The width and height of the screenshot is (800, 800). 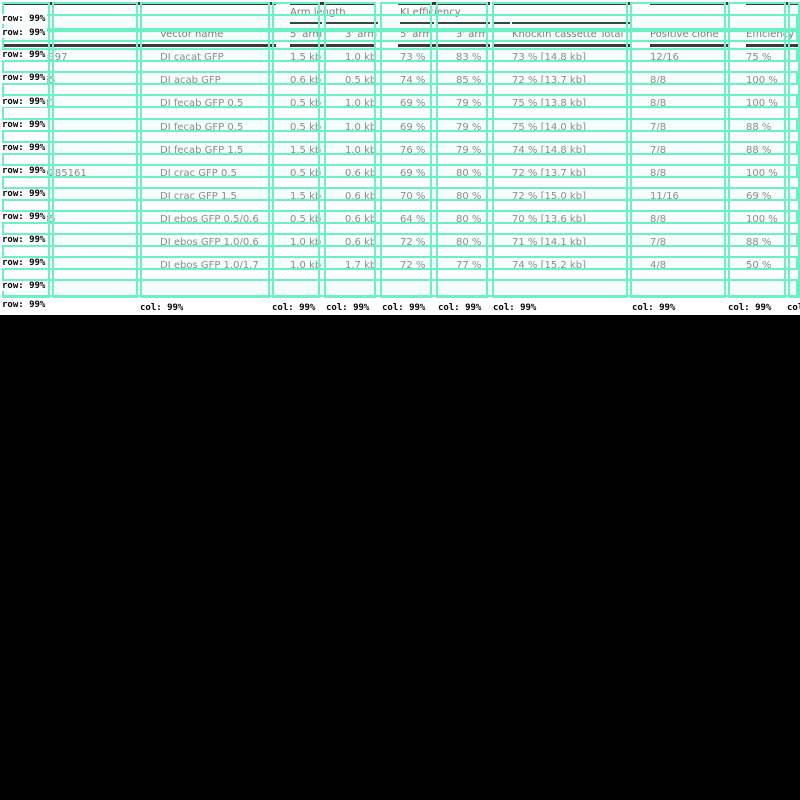 What do you see at coordinates (190, 80) in the screenshot?
I see `table-cell: DJ acab GFP` at bounding box center [190, 80].